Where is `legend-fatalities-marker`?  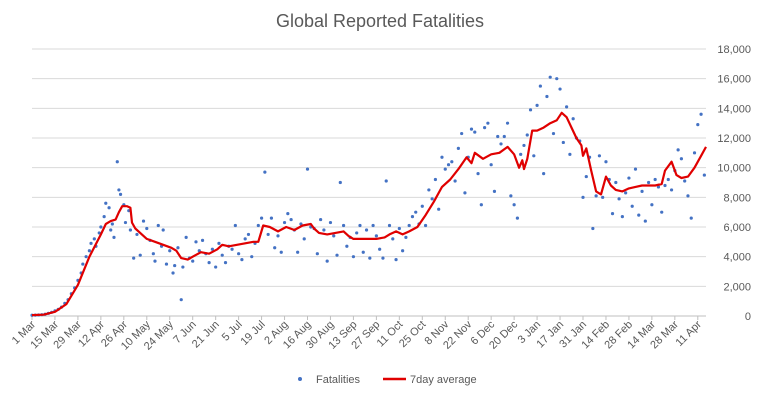 legend-fatalities-marker is located at coordinates (300, 379).